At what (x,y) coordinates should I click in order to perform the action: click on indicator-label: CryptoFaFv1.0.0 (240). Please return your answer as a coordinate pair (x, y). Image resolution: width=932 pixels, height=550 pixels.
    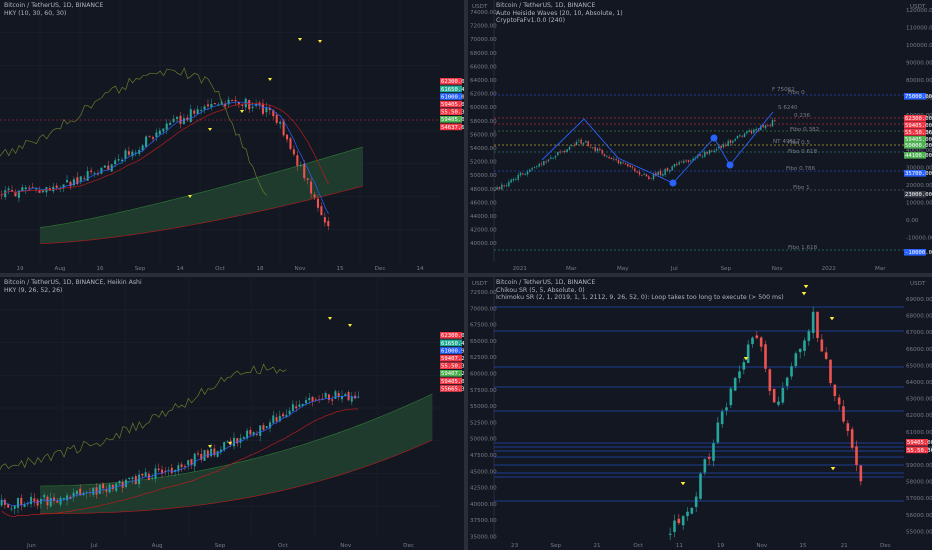
    Looking at the image, I should click on (531, 21).